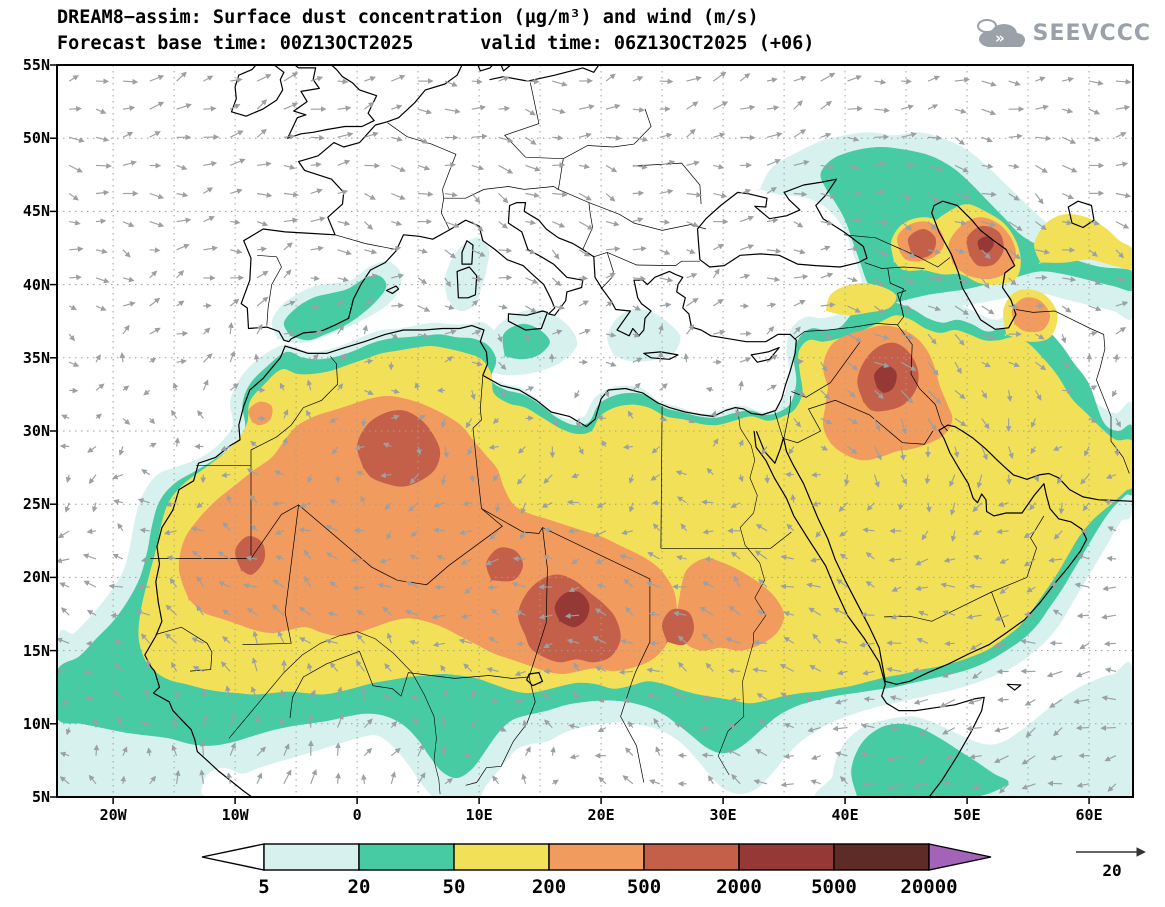  Describe the element at coordinates (36, 65) in the screenshot. I see `lat-axis-label: 55N` at that location.